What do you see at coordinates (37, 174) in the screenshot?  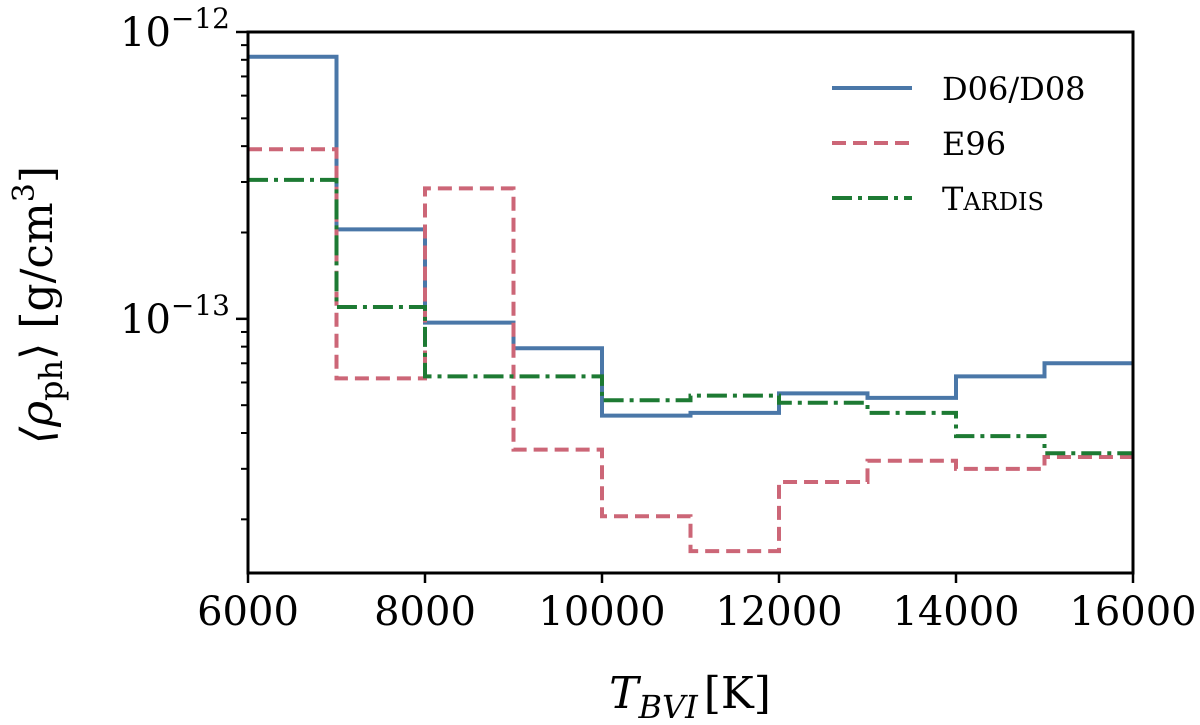 I see `y-axis-title-end: ]` at bounding box center [37, 174].